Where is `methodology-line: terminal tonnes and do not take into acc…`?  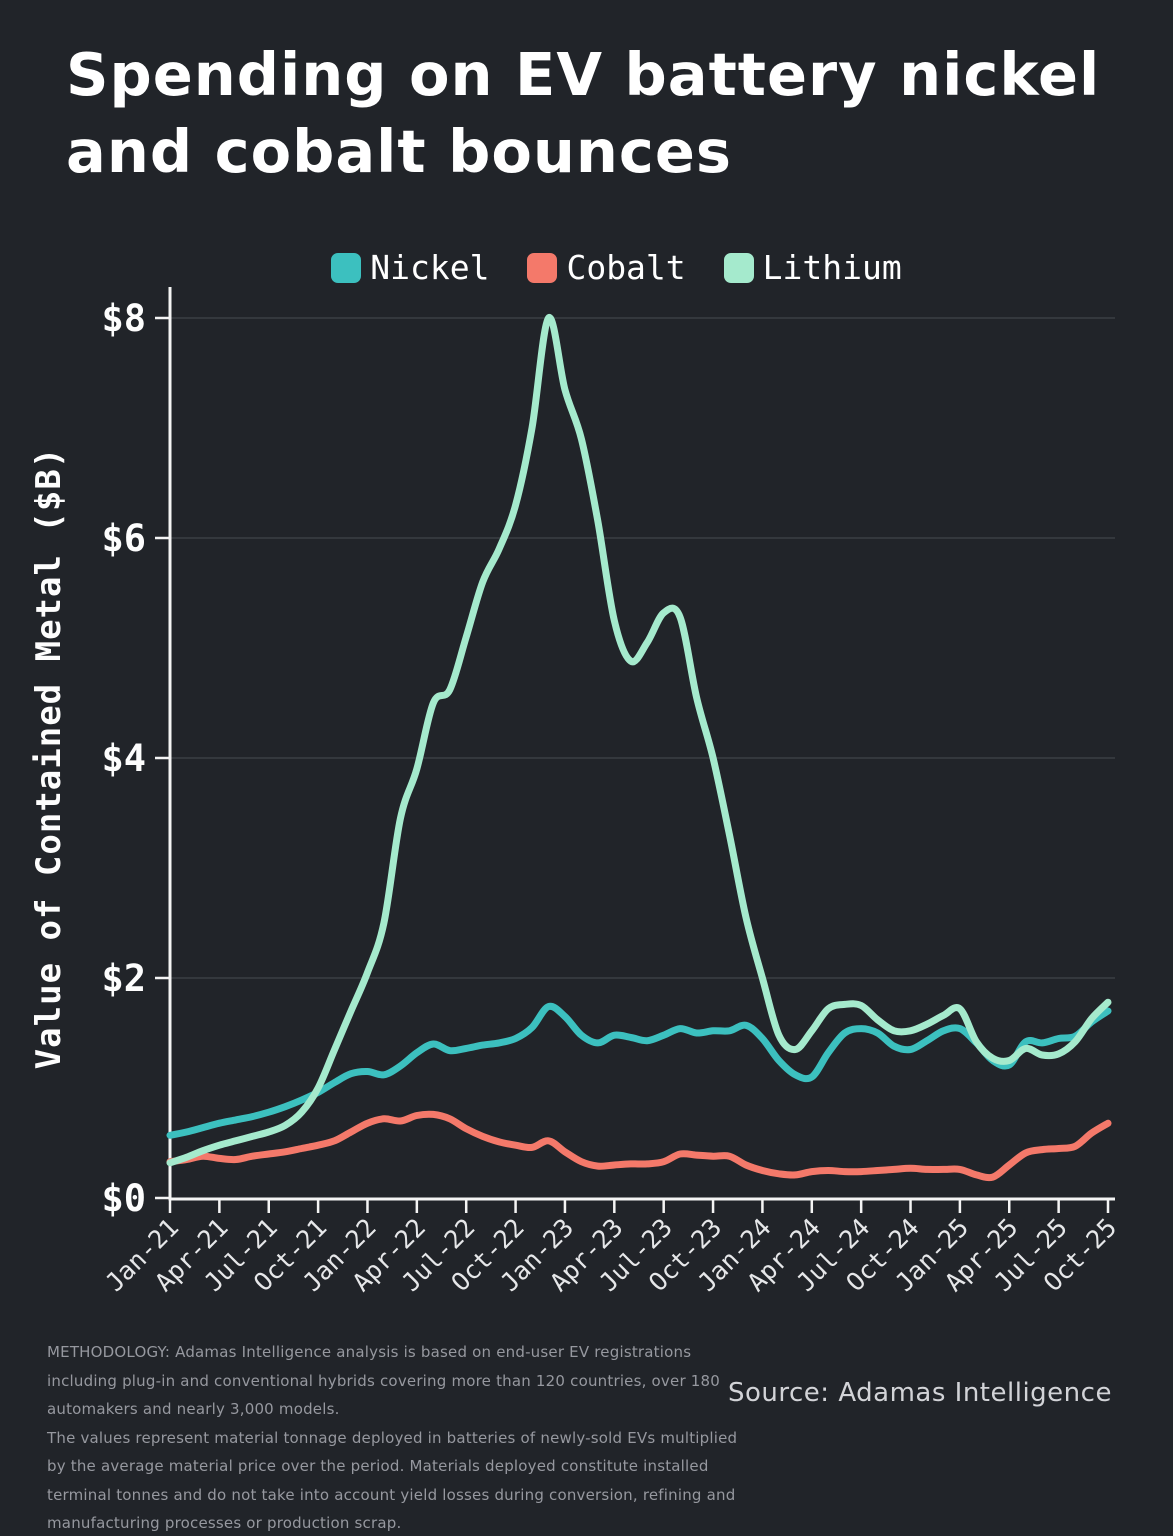 methodology-line: terminal tonnes and do not take into acc… is located at coordinates (391, 1494).